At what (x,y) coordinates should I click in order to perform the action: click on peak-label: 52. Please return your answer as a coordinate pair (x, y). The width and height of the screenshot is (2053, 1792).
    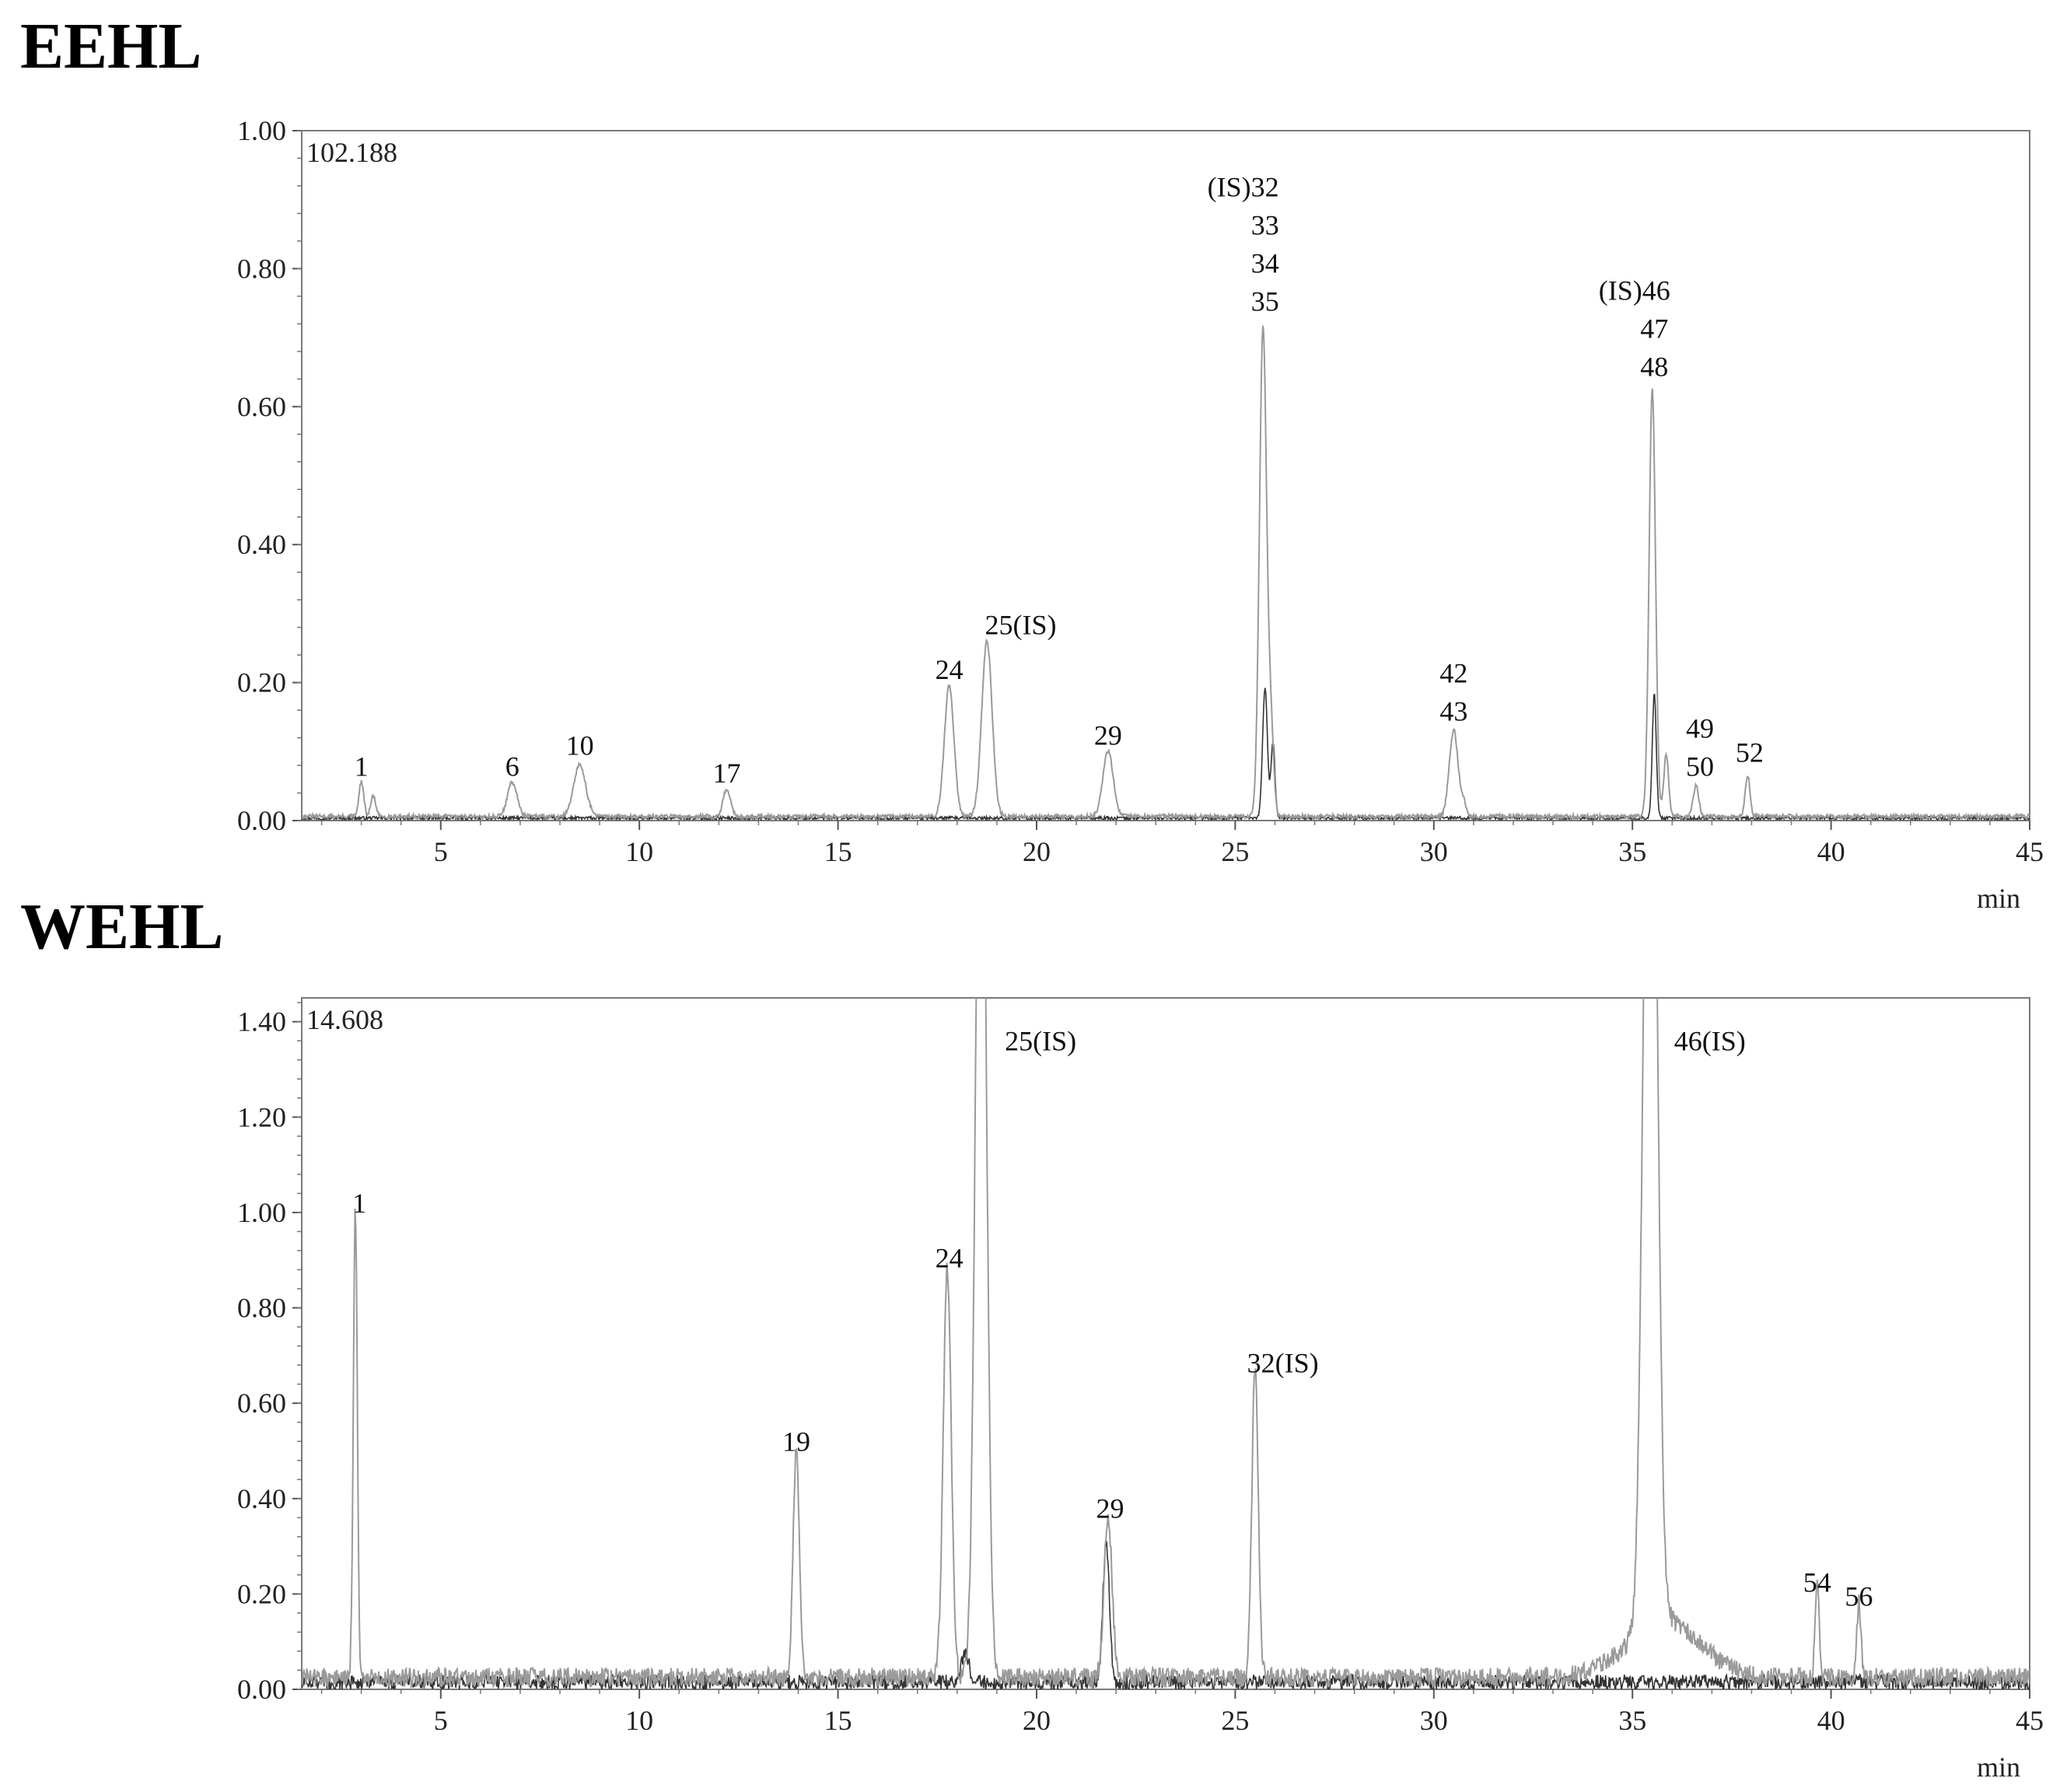
    Looking at the image, I should click on (1750, 753).